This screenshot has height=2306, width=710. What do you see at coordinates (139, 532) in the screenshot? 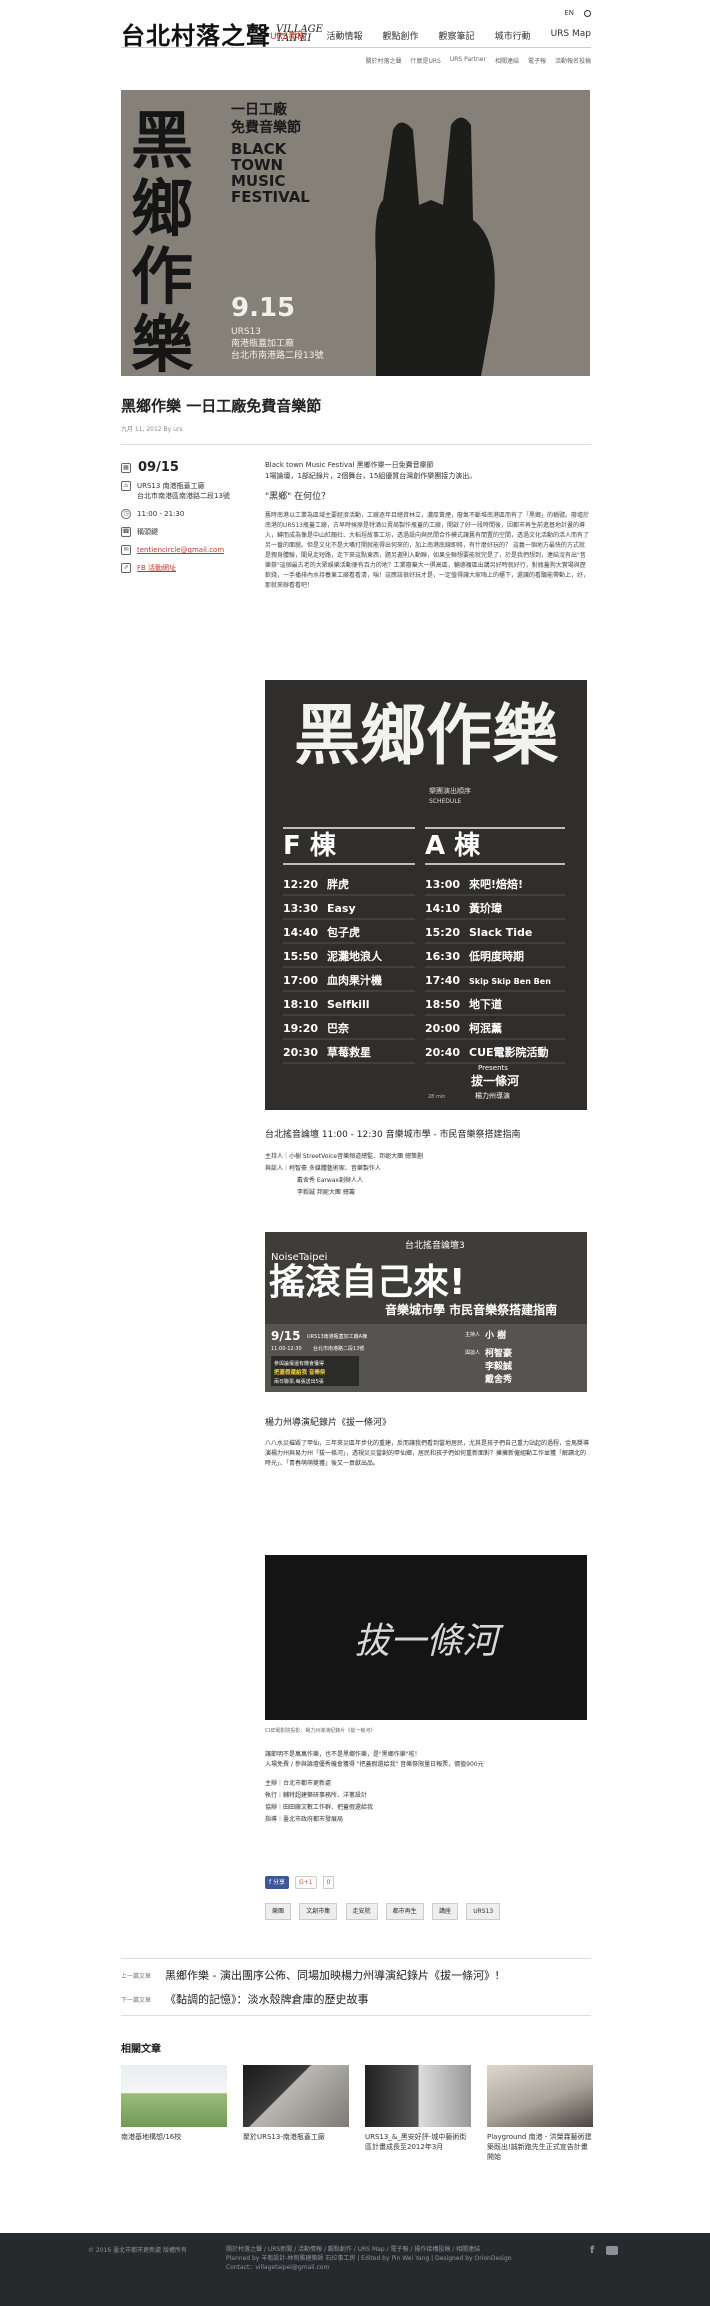
I see `event-contact: ☎ 稱頭鍵` at bounding box center [139, 532].